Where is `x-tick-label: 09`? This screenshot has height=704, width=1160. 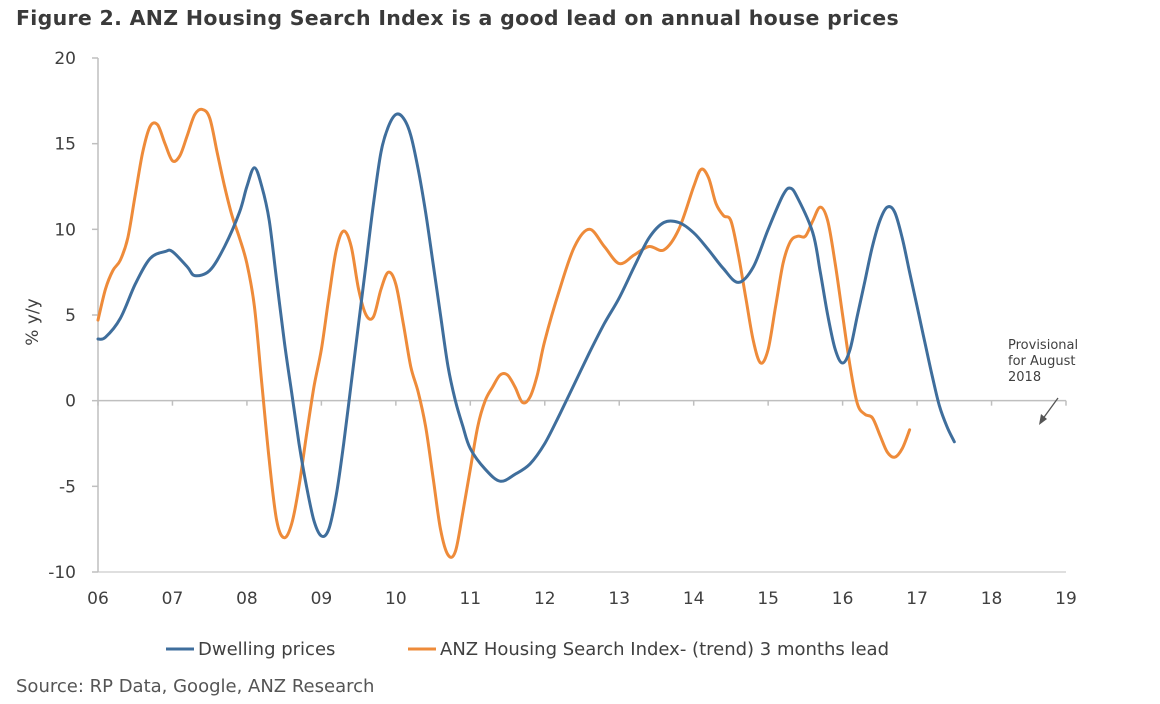 x-tick-label: 09 is located at coordinates (322, 599).